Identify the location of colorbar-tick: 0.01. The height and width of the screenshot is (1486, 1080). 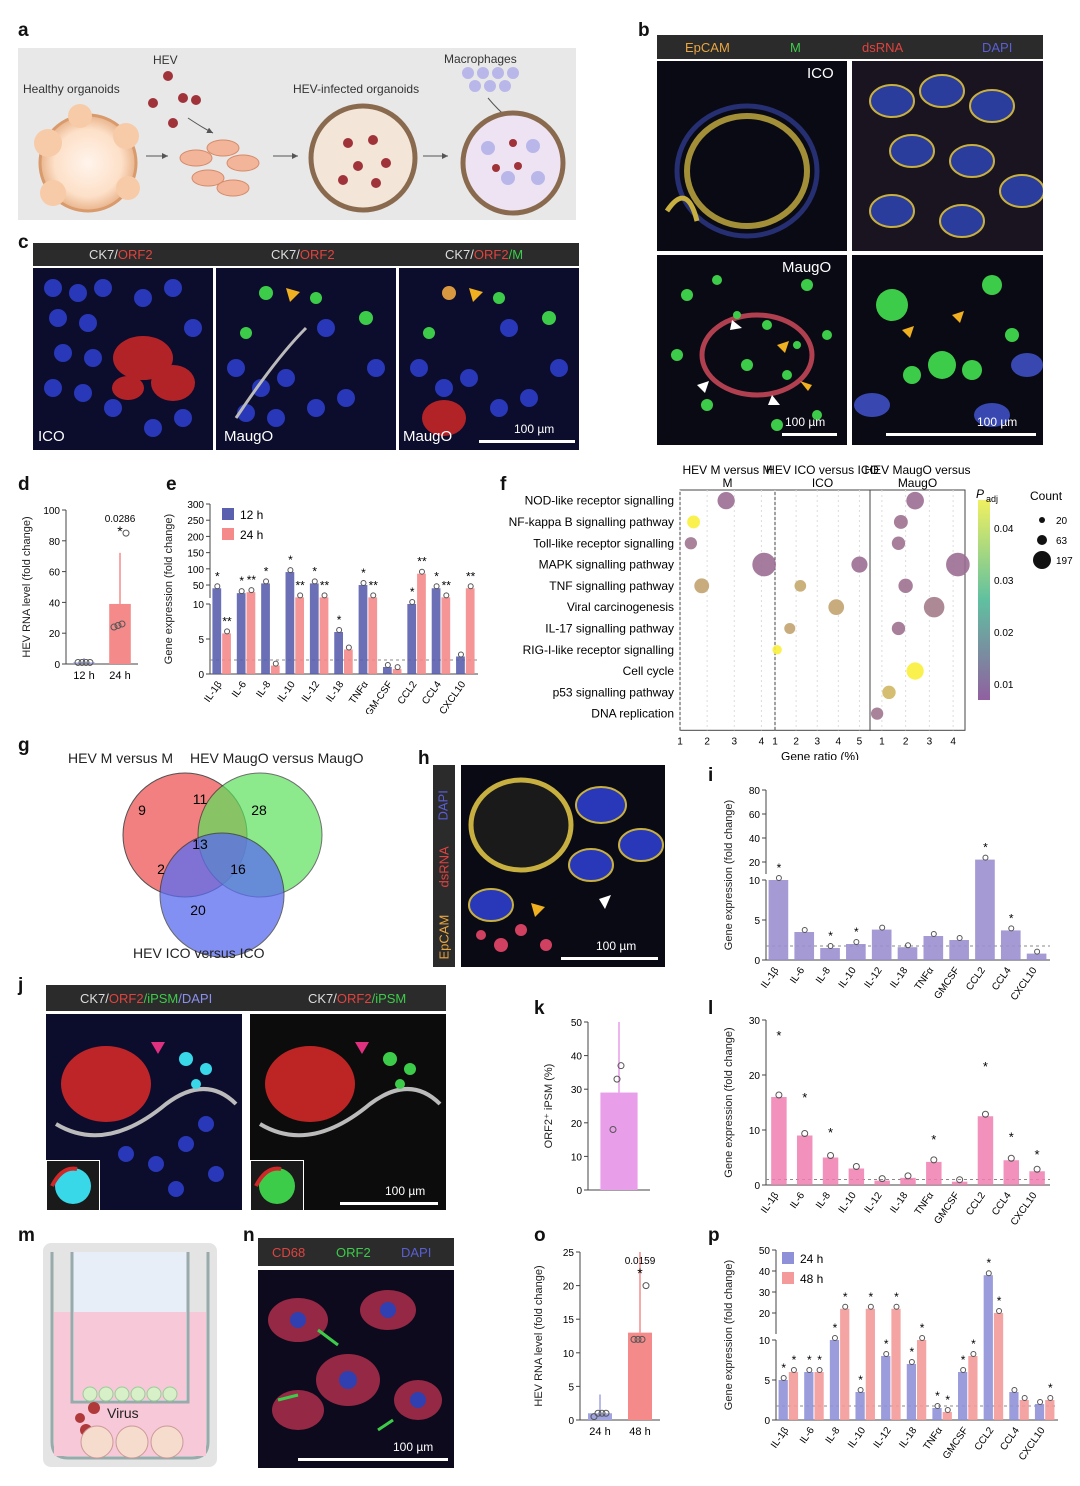
(1004, 685).